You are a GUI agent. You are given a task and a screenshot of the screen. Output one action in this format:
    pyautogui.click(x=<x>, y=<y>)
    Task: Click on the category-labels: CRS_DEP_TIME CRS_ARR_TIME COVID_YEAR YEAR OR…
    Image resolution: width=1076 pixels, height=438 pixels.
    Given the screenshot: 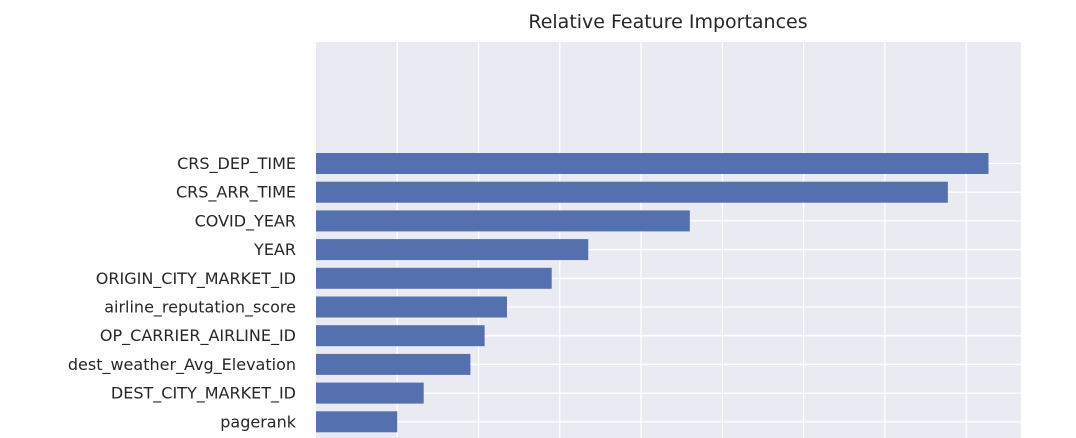 What is the action you would take?
    pyautogui.click(x=182, y=292)
    